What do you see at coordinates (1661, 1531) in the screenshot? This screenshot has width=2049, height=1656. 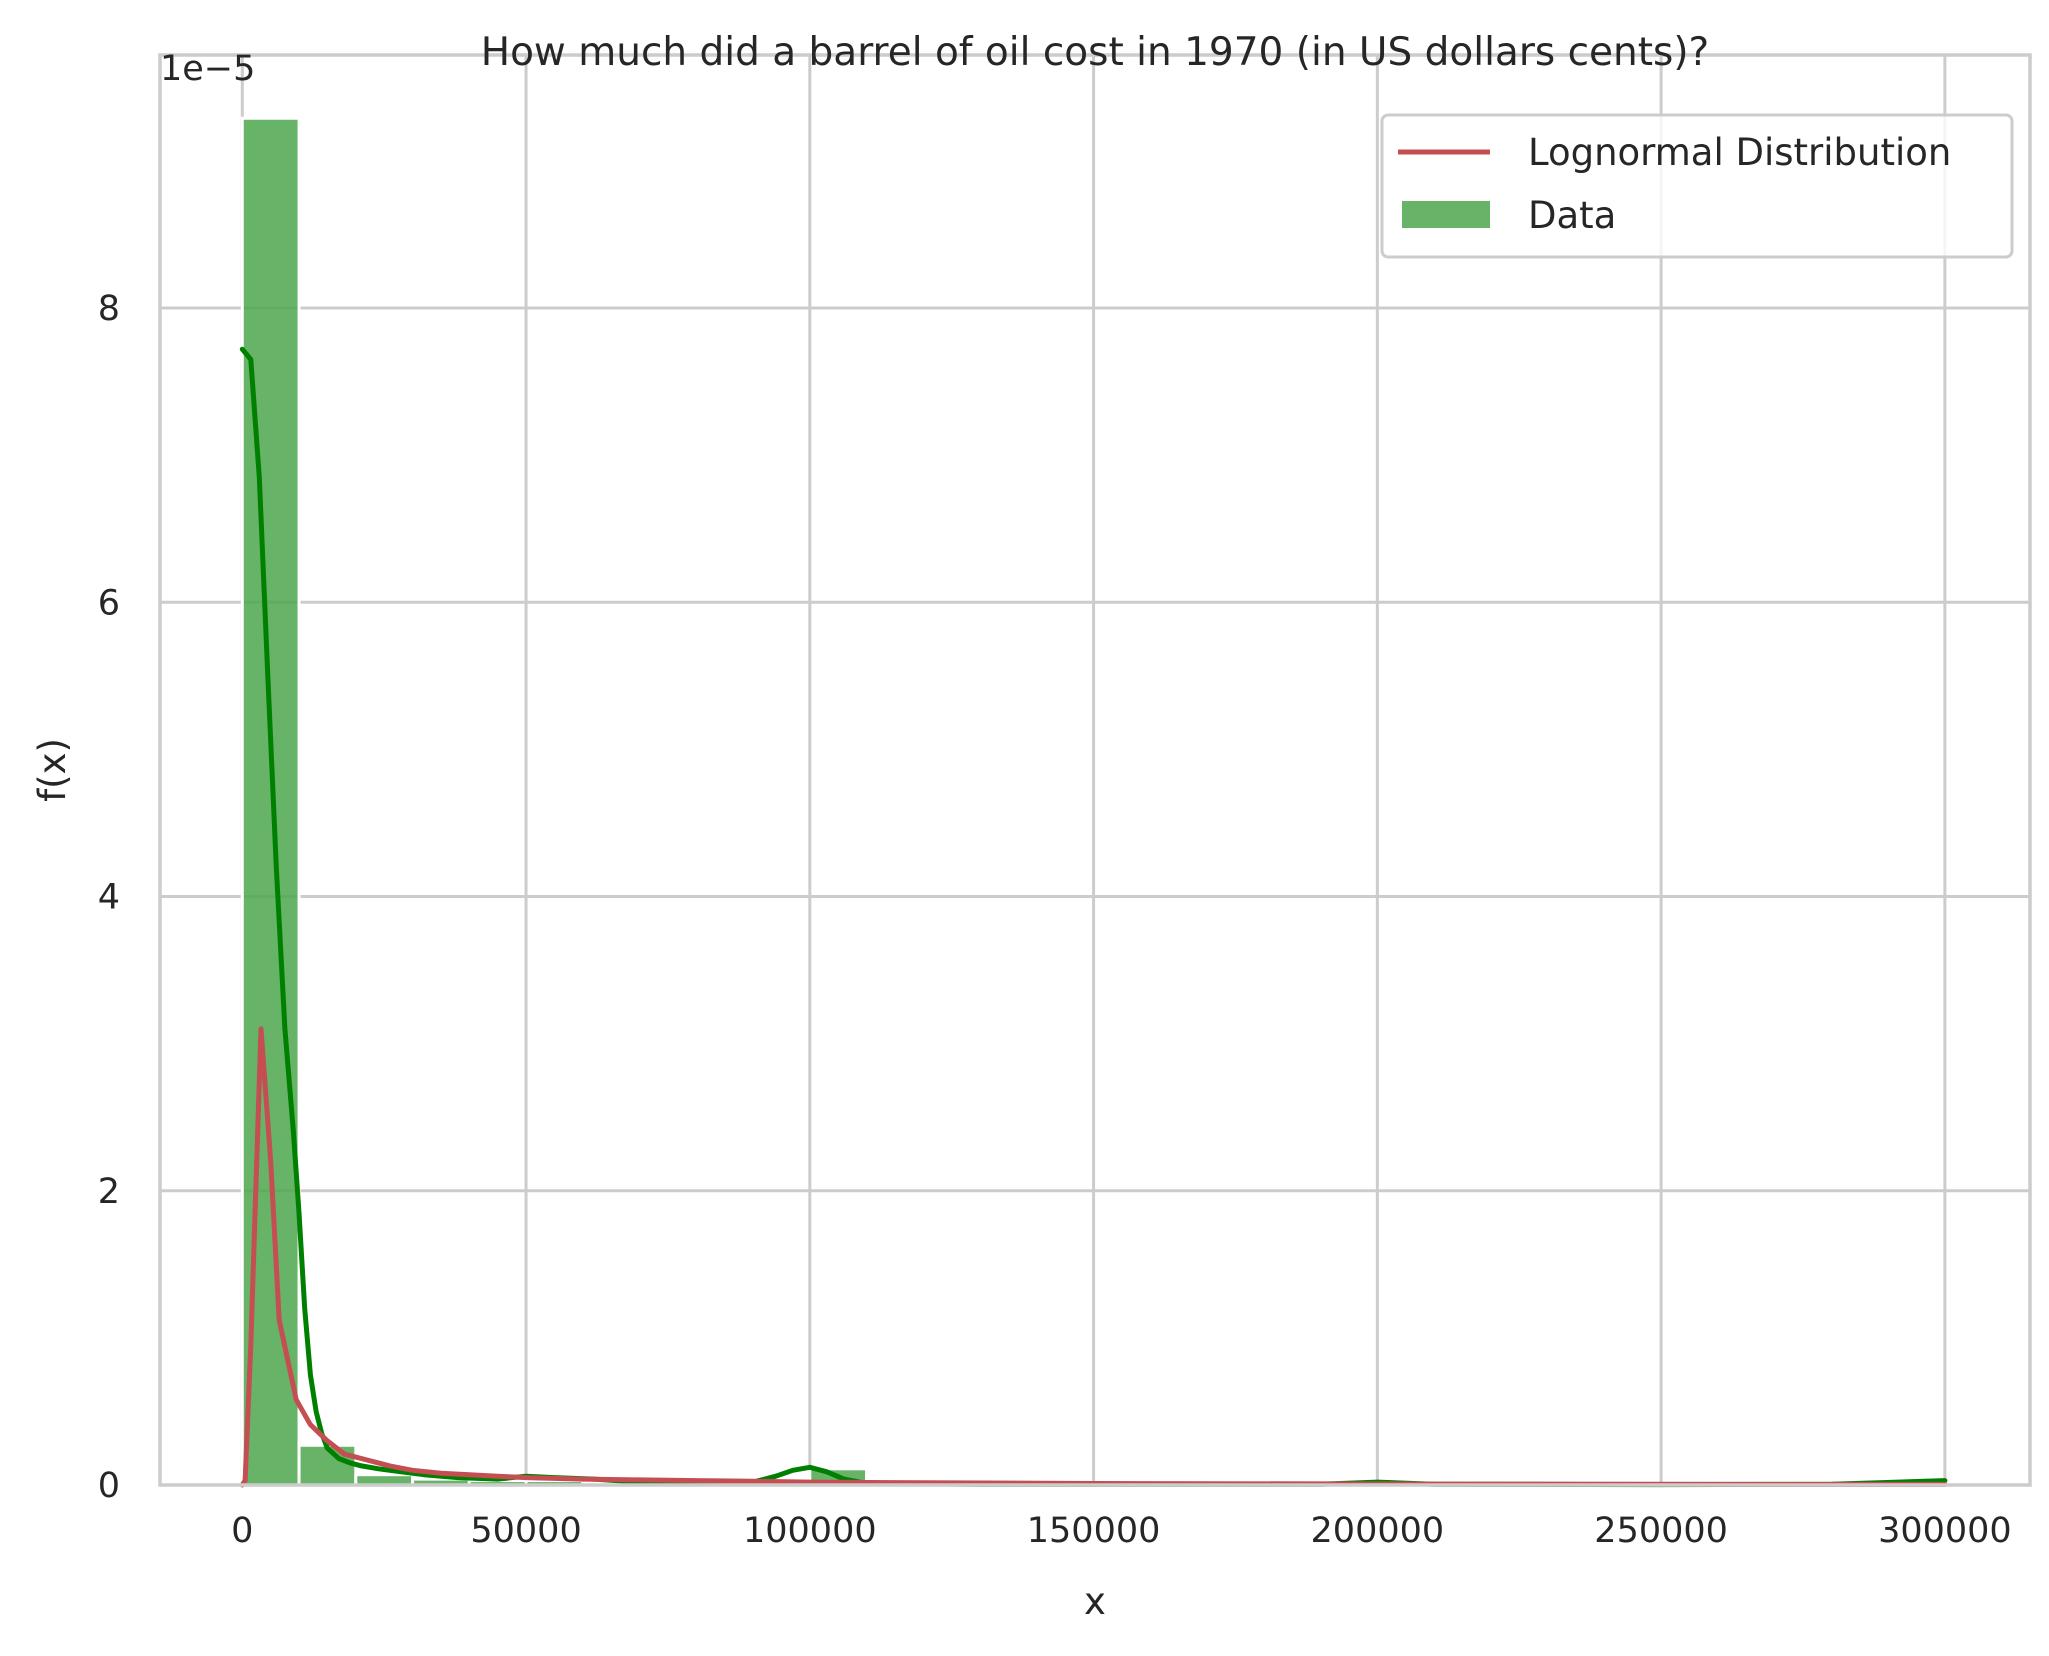 I see `x-tick-label: 250000` at bounding box center [1661, 1531].